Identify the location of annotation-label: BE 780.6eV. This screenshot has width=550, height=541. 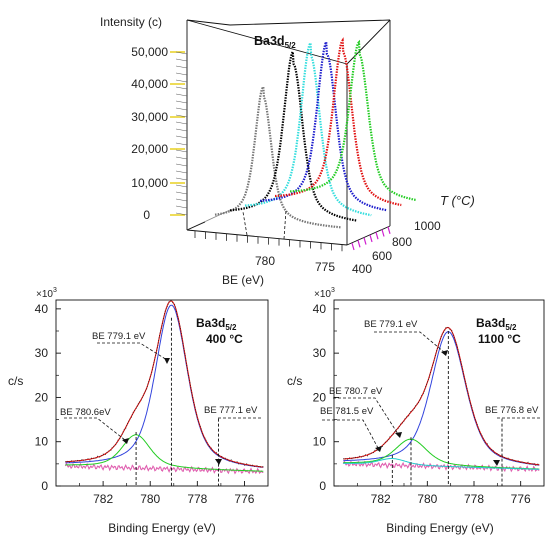
(85, 412).